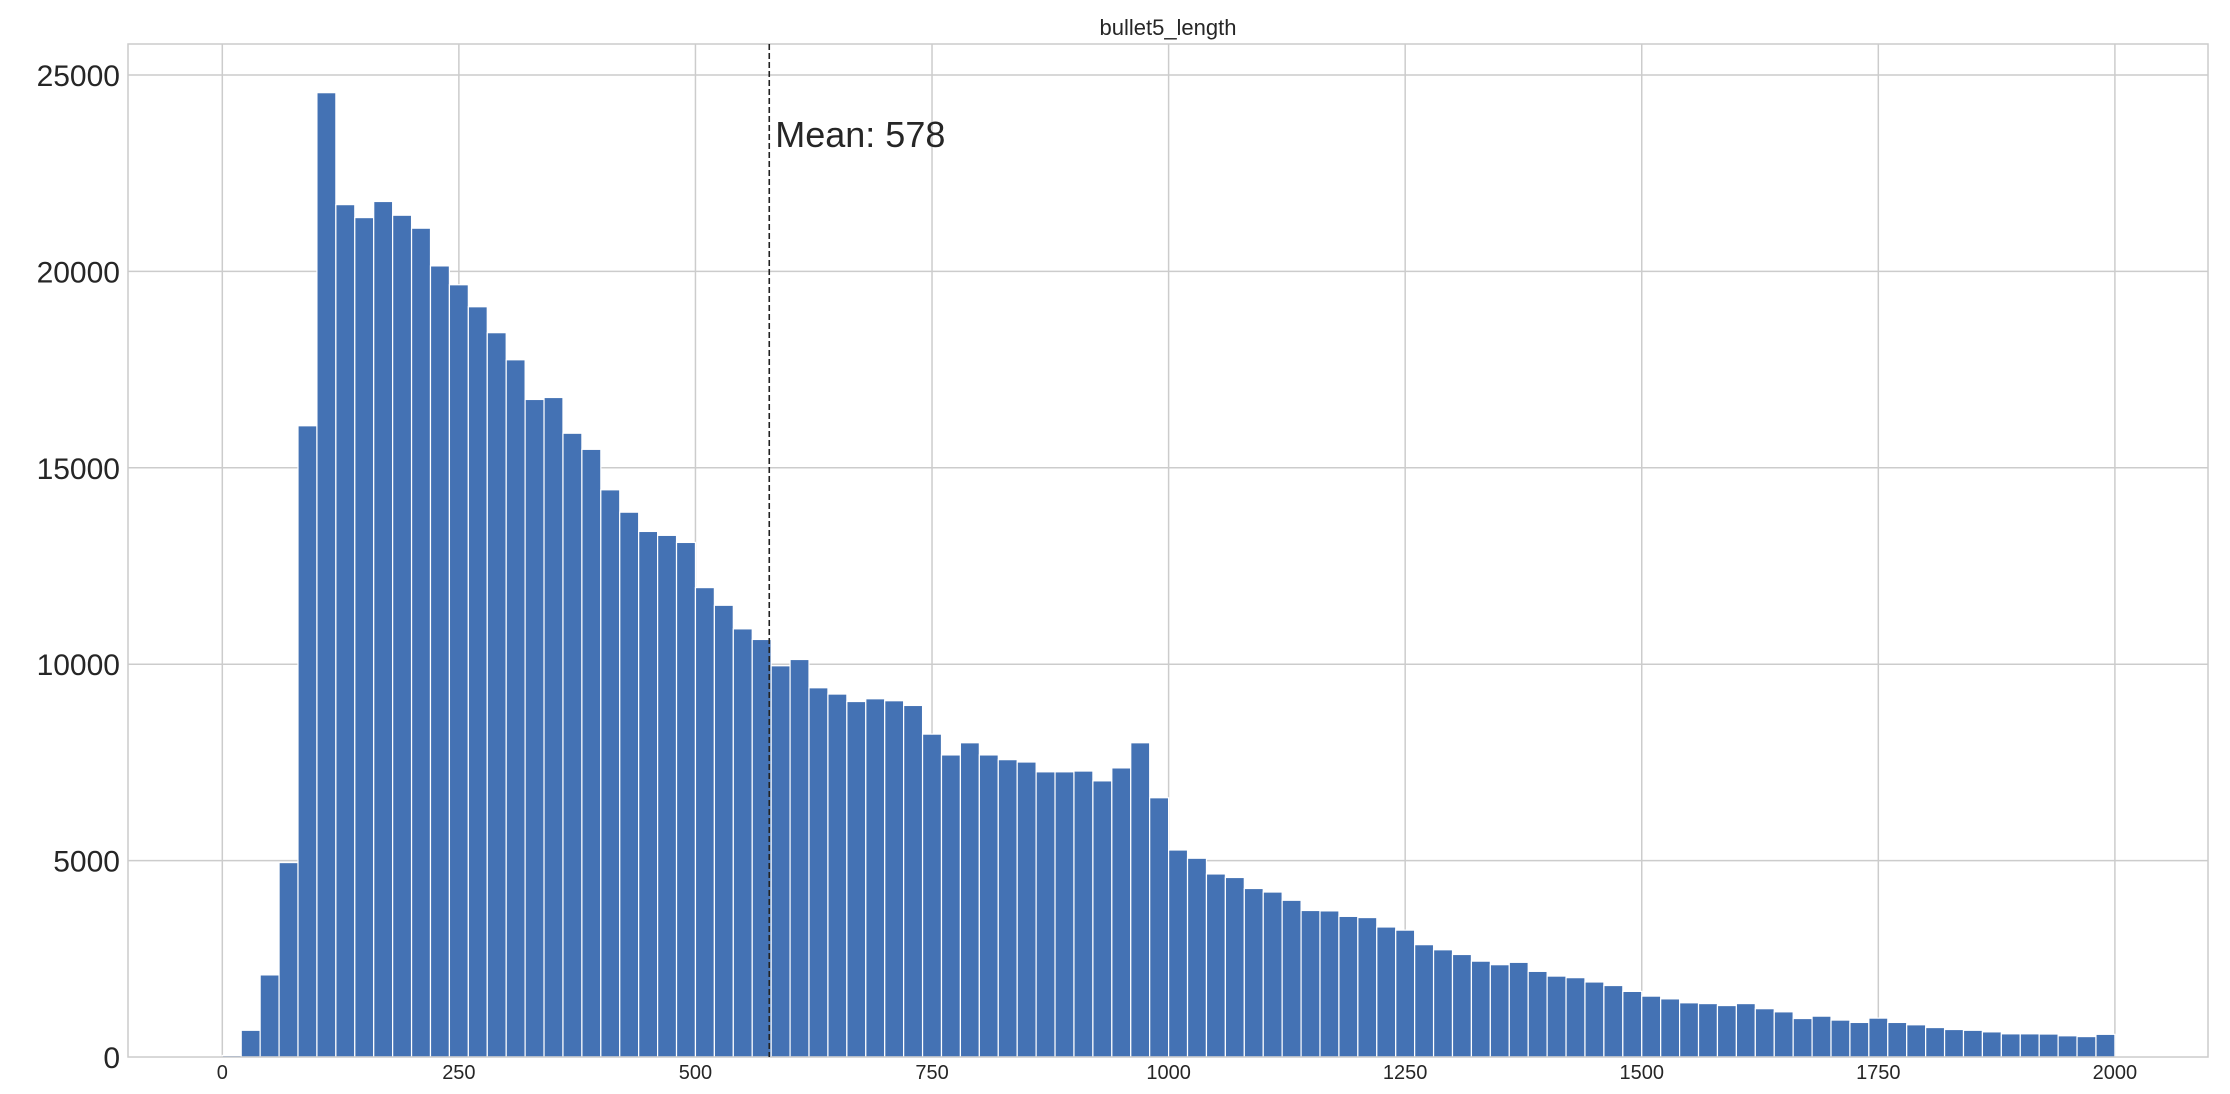 The height and width of the screenshot is (1094, 2230). I want to click on y-tick-label: 10000, so click(78, 665).